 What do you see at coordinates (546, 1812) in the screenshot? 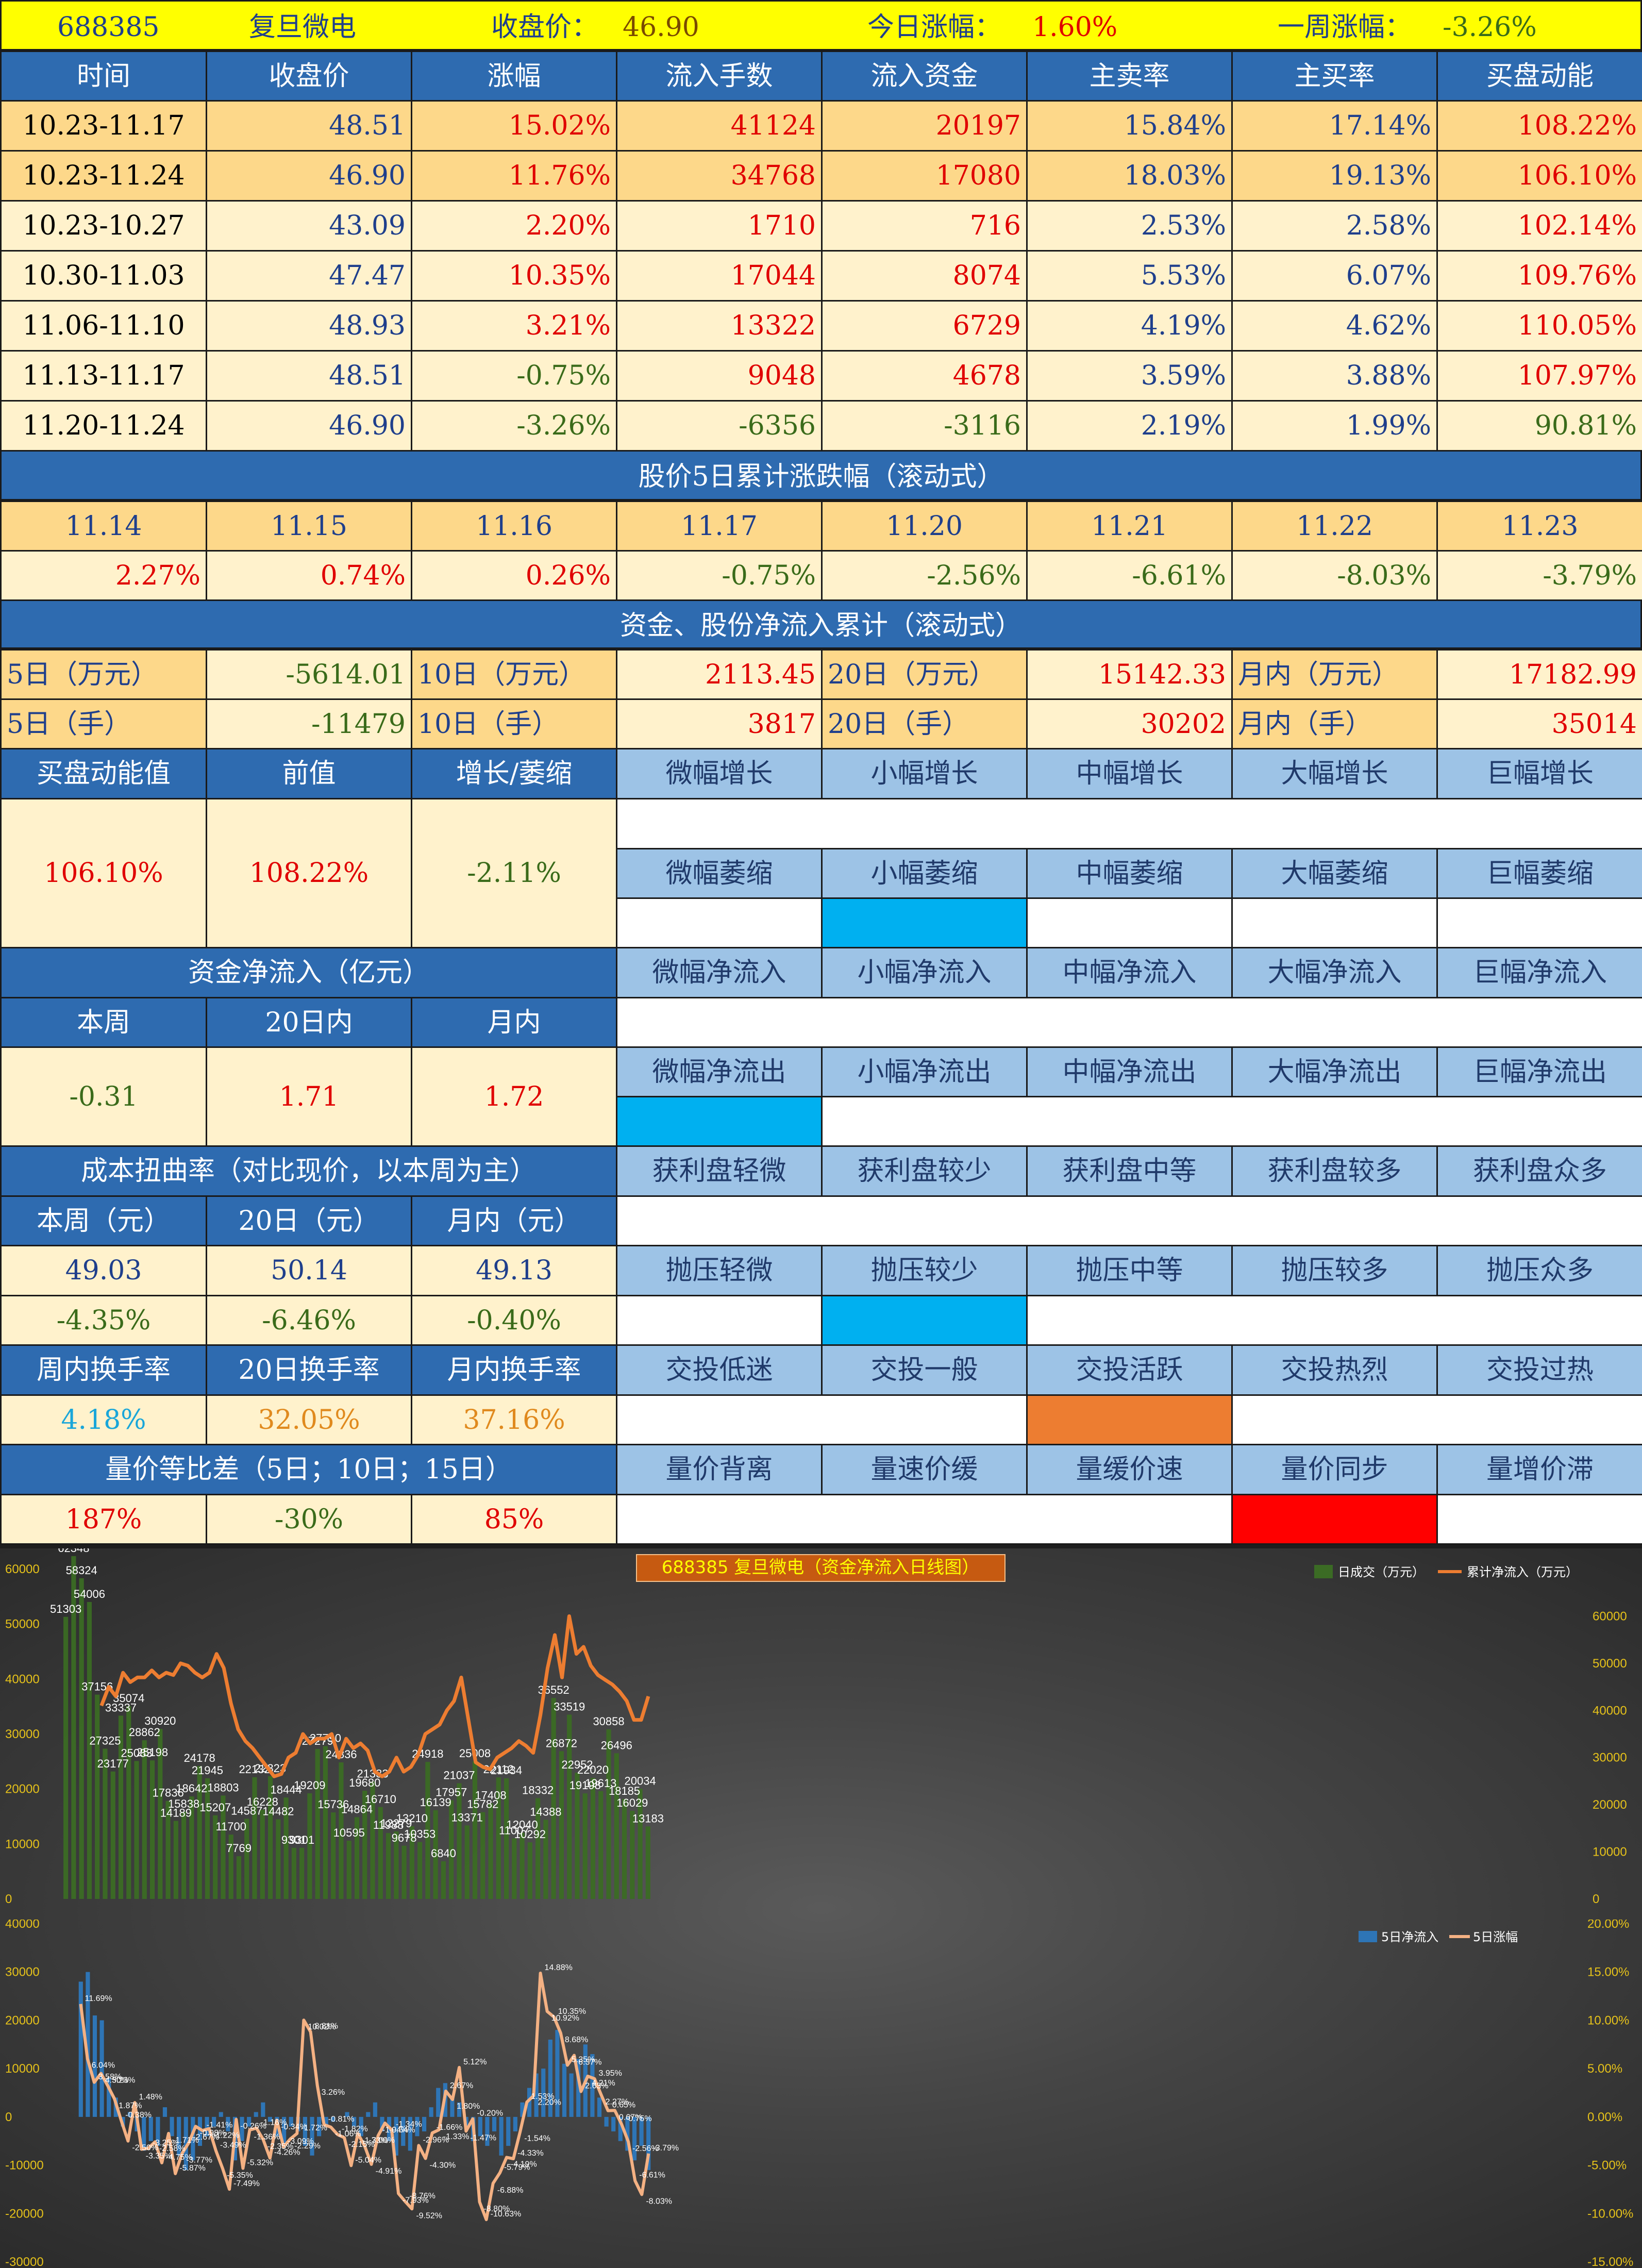
I see `volume-data-label: 14388` at bounding box center [546, 1812].